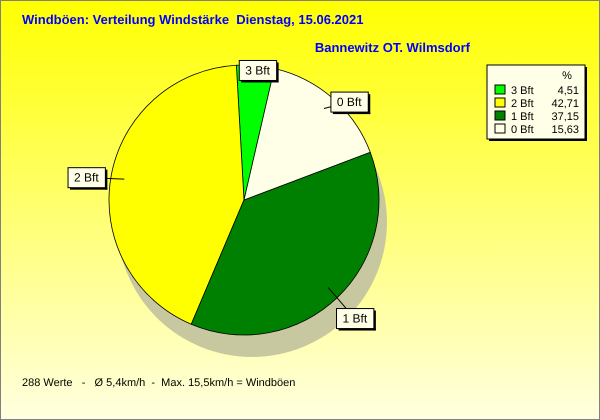 Image resolution: width=600 pixels, height=420 pixels. What do you see at coordinates (565, 104) in the screenshot?
I see `data-label: 42,71` at bounding box center [565, 104].